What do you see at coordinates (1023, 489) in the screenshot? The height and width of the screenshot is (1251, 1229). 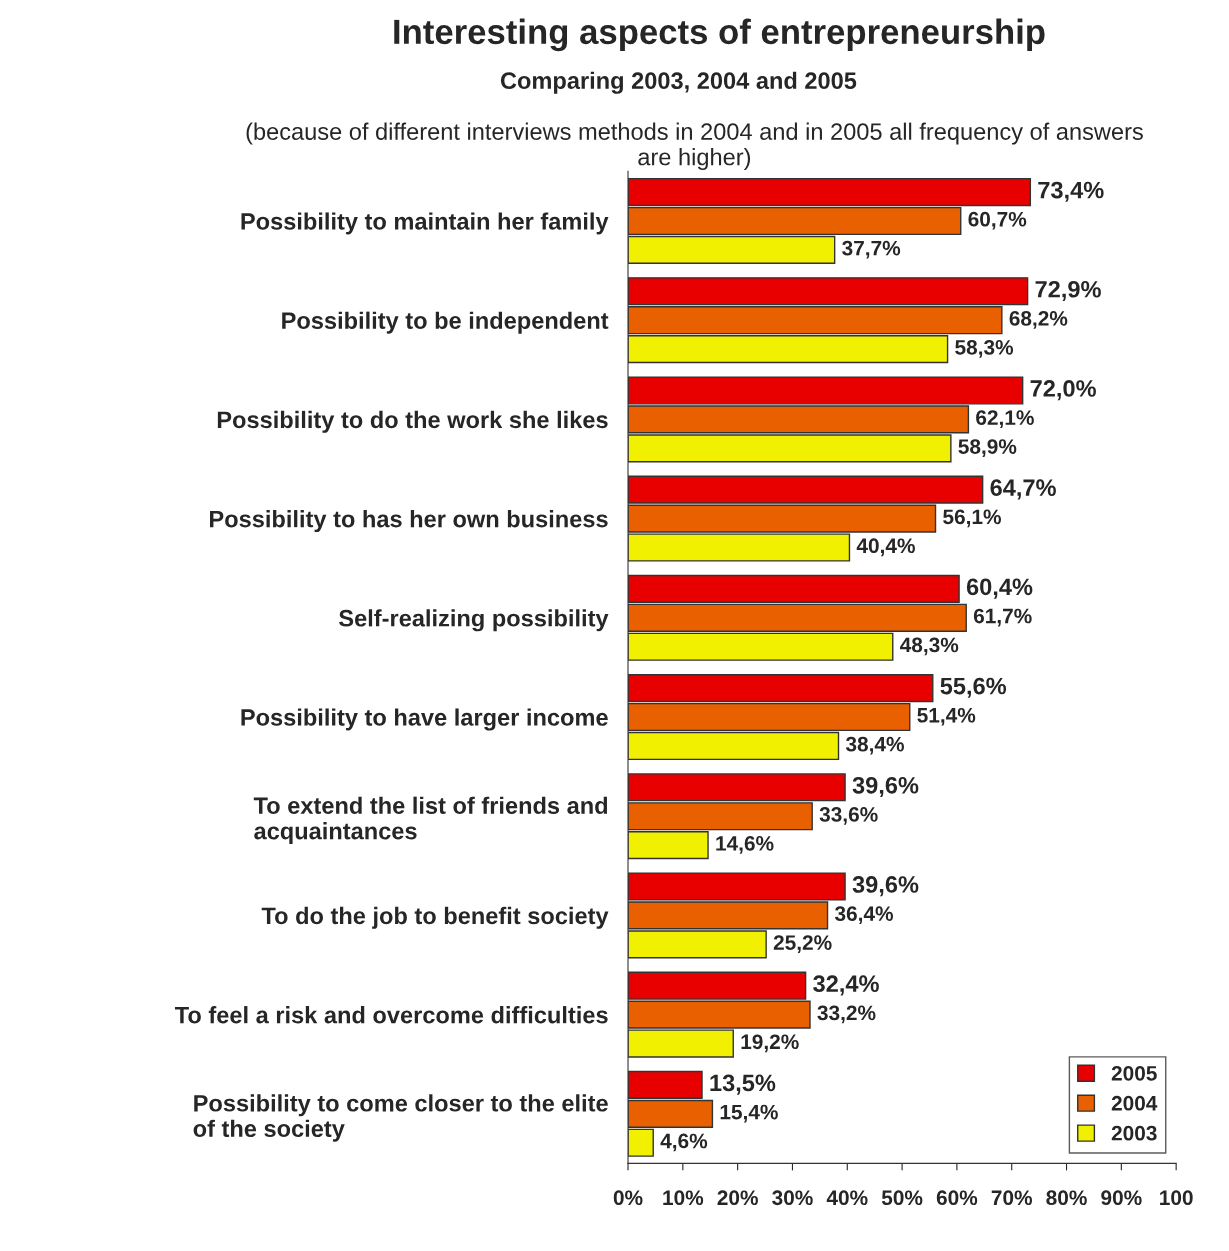 I see `data-label: 64,7%` at bounding box center [1023, 489].